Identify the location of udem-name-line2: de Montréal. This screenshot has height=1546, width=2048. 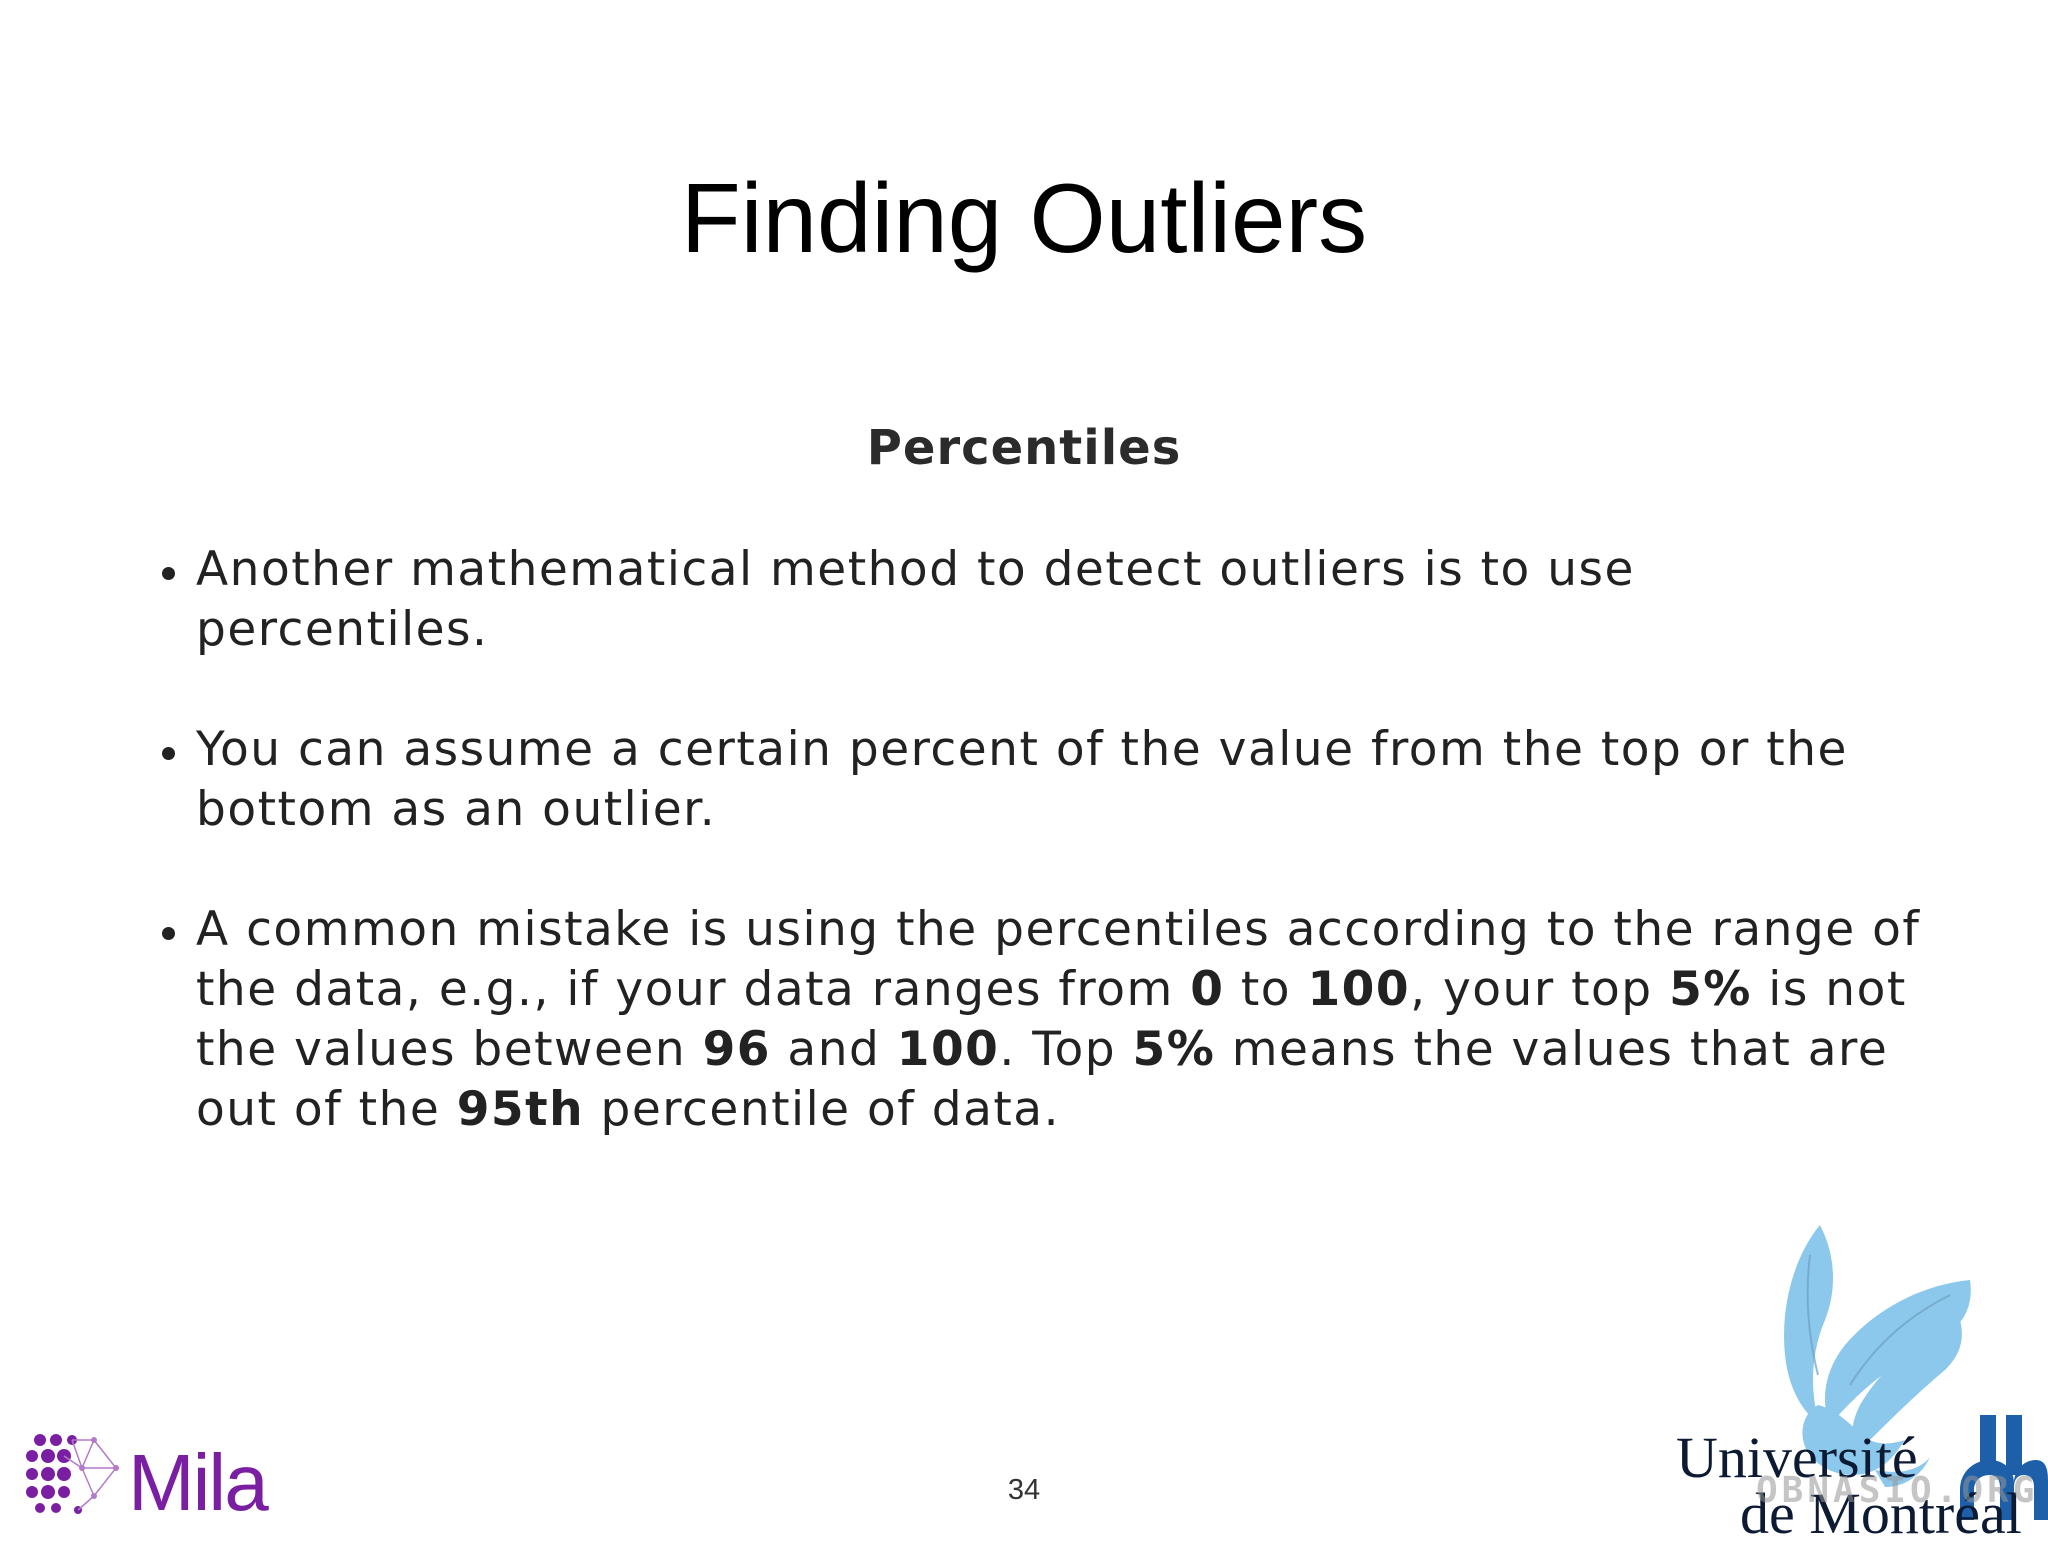
(1881, 1513).